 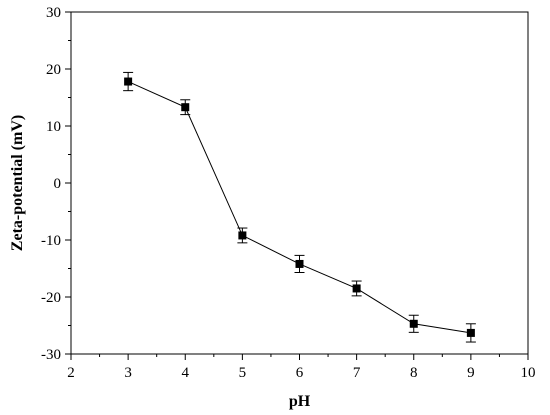 What do you see at coordinates (51, 241) in the screenshot?
I see `y-tick-label: -10` at bounding box center [51, 241].